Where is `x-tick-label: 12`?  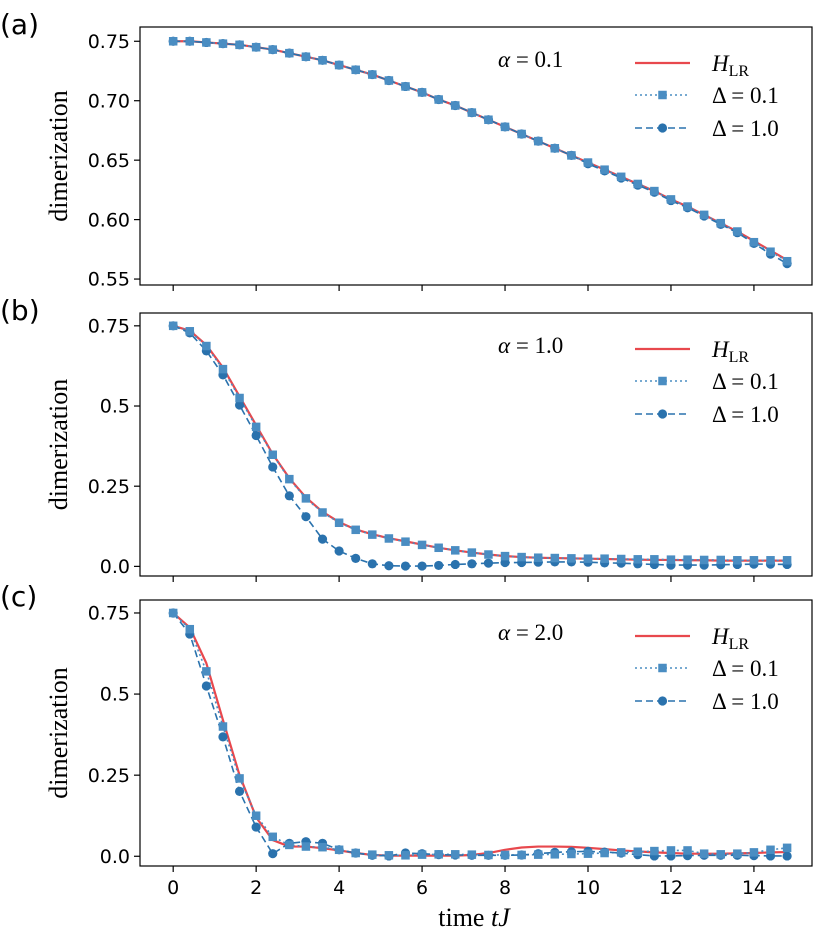 x-tick-label: 12 is located at coordinates (671, 888).